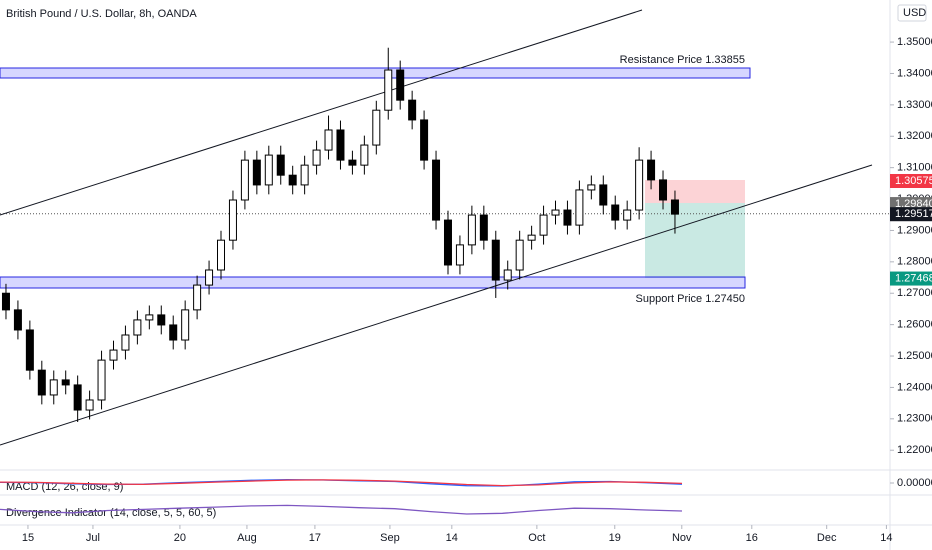  Describe the element at coordinates (690, 299) in the screenshot. I see `support-label: Support Price 1.27450` at that location.